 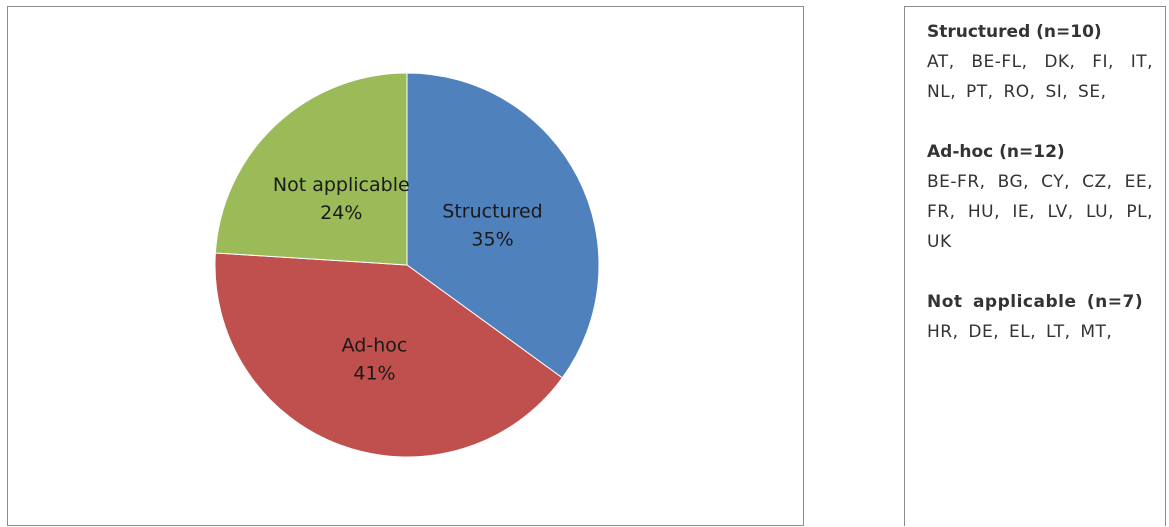 What do you see at coordinates (341, 185) in the screenshot?
I see `slice-label-not-applicable: Not applicable` at bounding box center [341, 185].